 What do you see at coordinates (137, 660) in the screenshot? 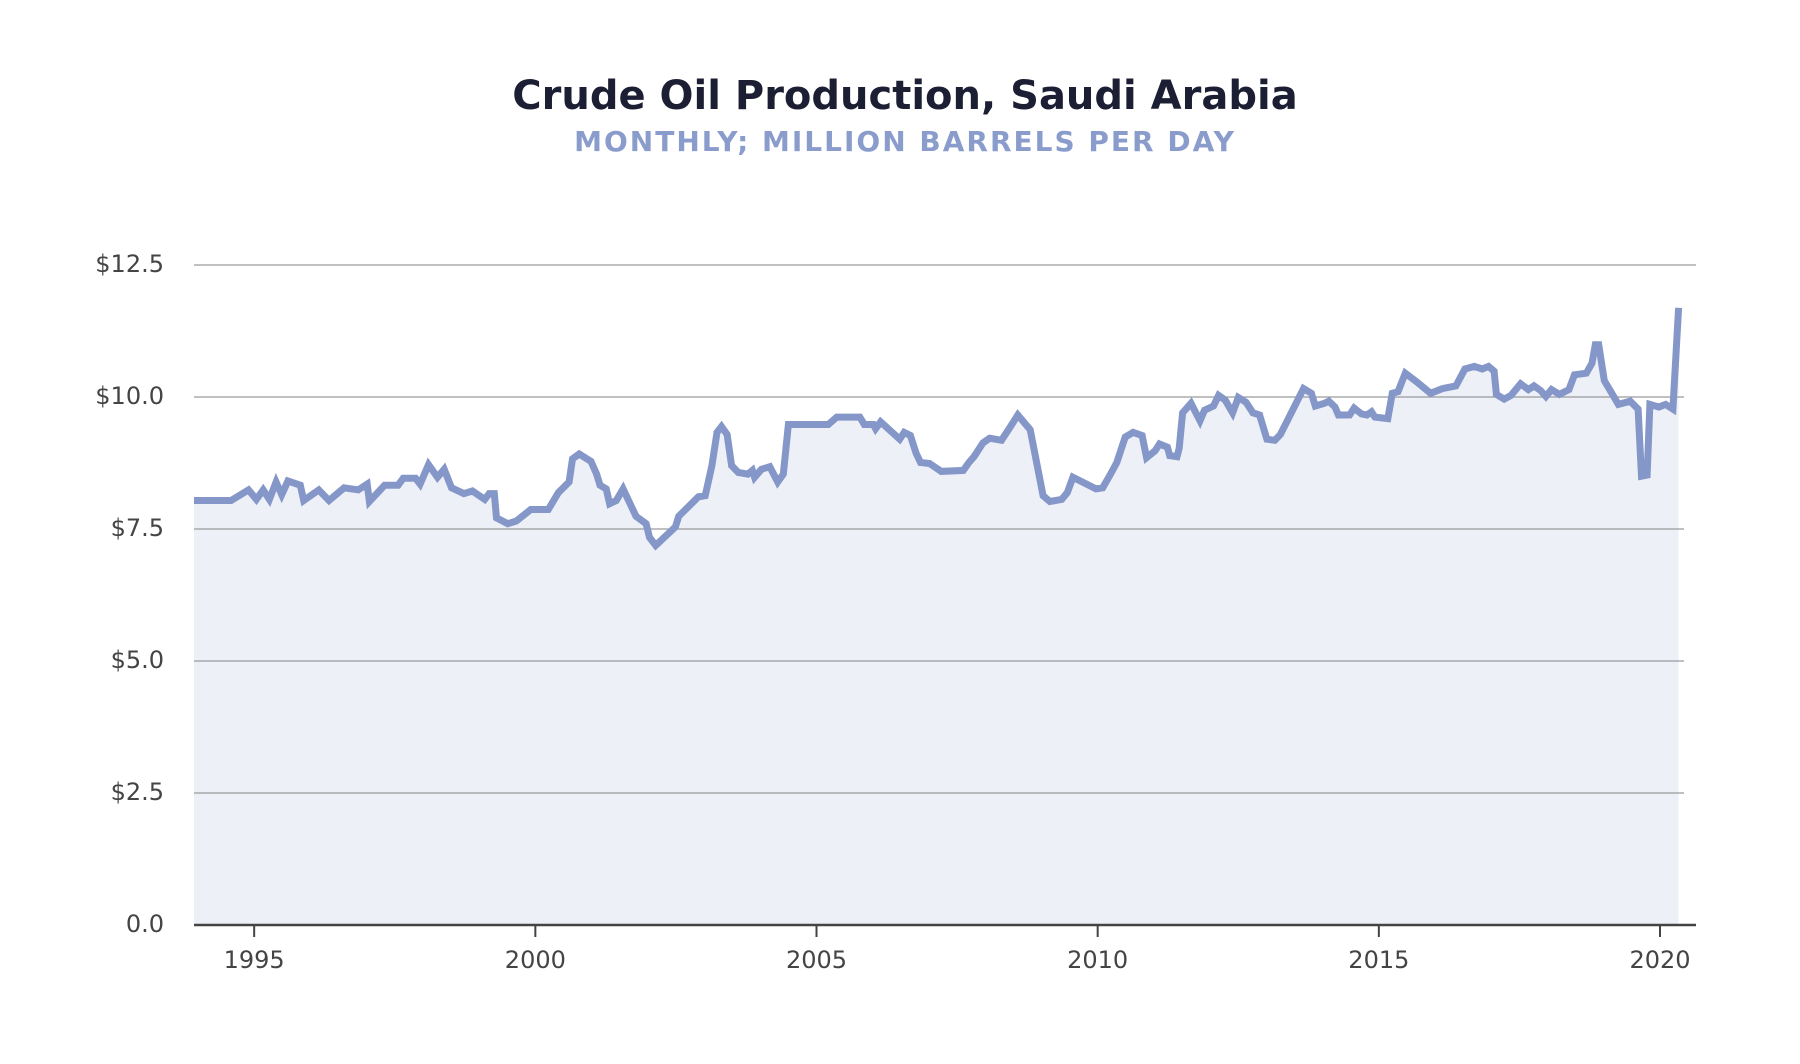
I see `y-tick-label: $5.0` at bounding box center [137, 660].